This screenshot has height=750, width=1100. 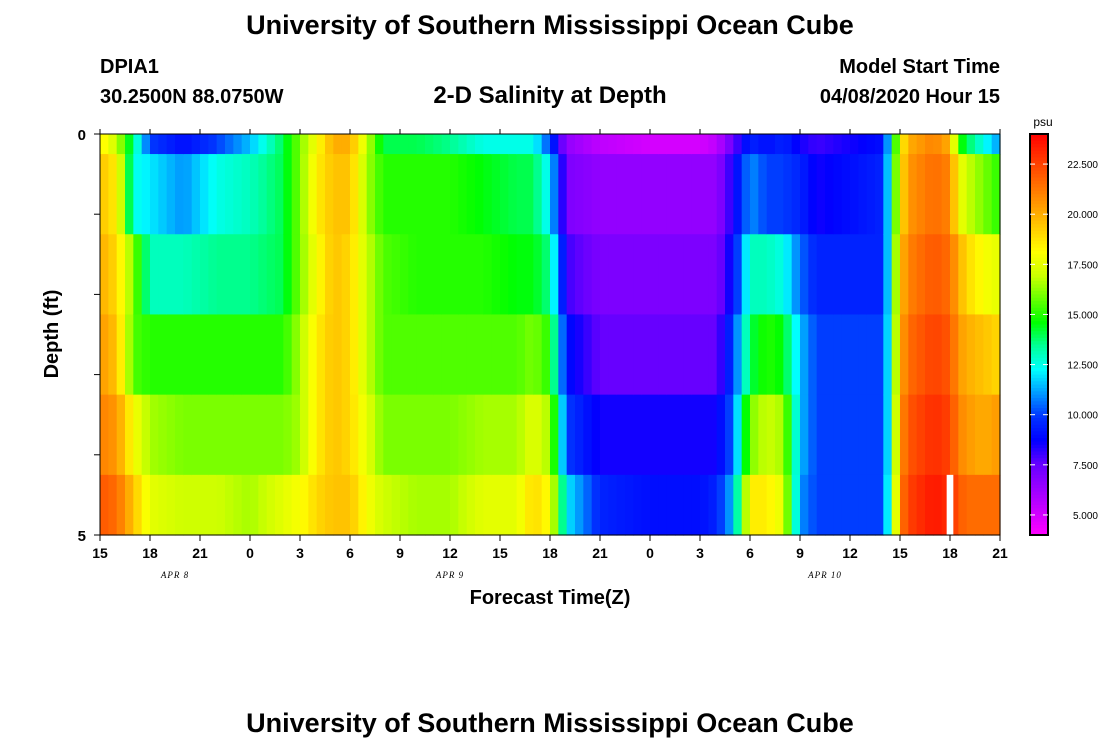 What do you see at coordinates (650, 553) in the screenshot?
I see `x-tick-label: 0` at bounding box center [650, 553].